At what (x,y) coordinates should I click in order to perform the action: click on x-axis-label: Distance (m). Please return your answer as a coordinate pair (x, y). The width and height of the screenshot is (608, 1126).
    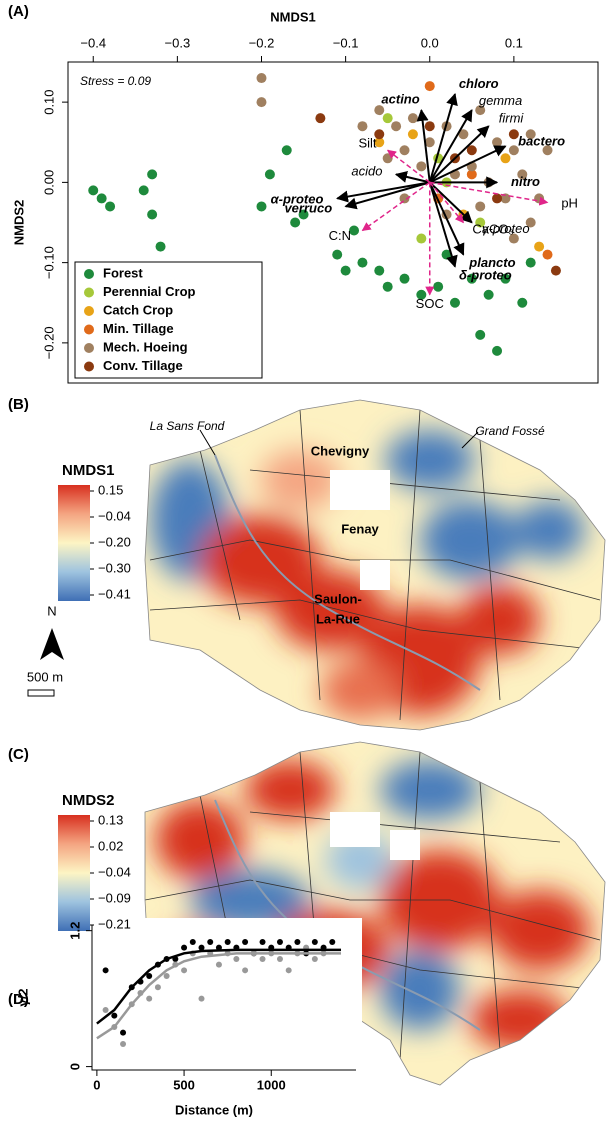
    Looking at the image, I should click on (214, 1109).